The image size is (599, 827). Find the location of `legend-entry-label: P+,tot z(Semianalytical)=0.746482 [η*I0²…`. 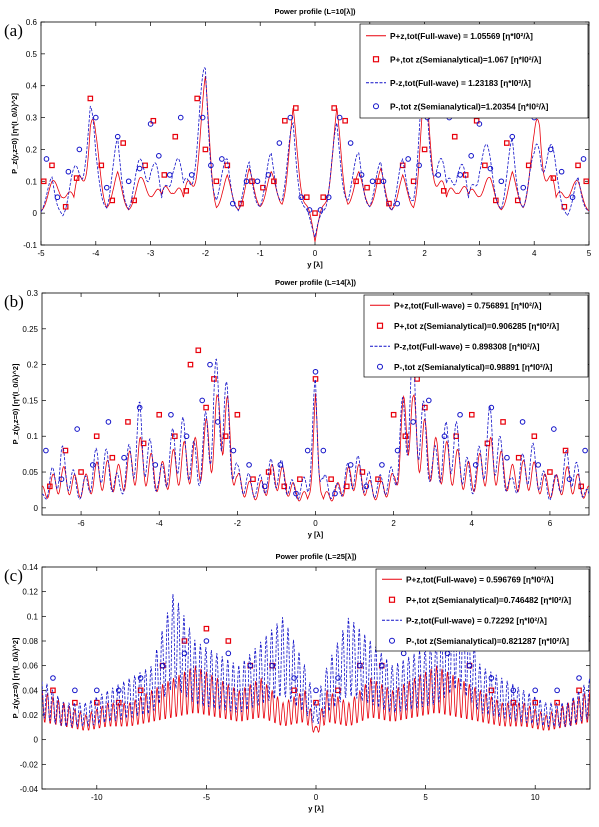

legend-entry-label: P+,tot z(Semianalytical)=0.746482 [η*I0²… is located at coordinates (488, 600).